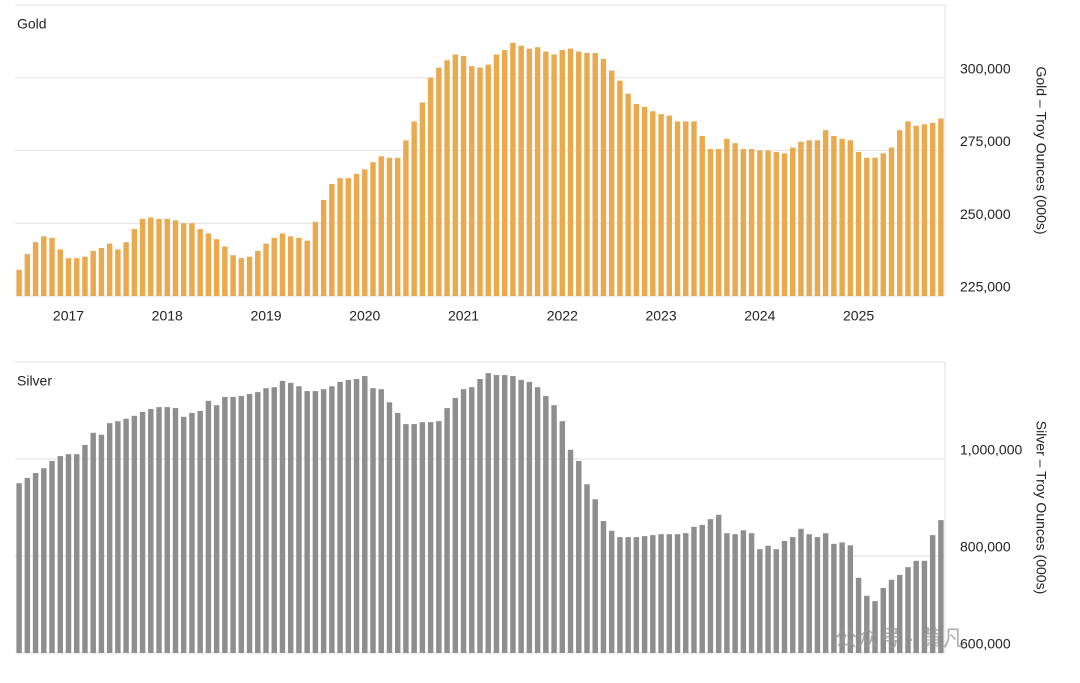  I want to click on y-tick-label: 300,000, so click(985, 68).